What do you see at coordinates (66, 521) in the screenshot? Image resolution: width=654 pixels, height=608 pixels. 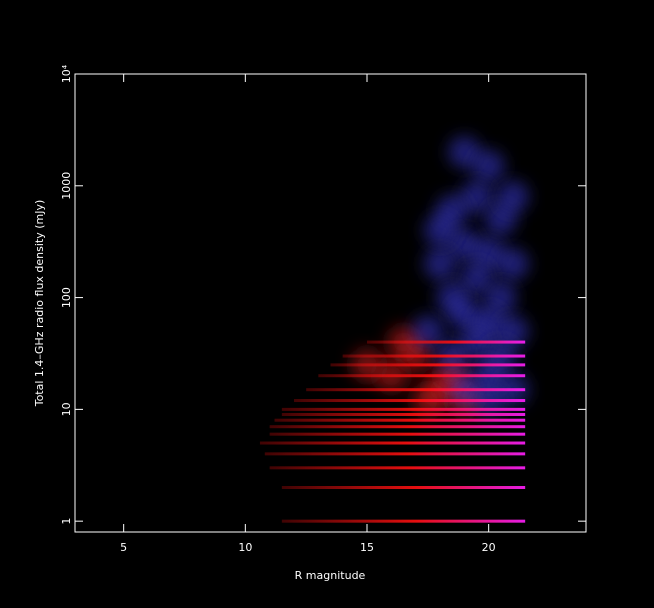 I see `y-tick-label: 1` at bounding box center [66, 521].